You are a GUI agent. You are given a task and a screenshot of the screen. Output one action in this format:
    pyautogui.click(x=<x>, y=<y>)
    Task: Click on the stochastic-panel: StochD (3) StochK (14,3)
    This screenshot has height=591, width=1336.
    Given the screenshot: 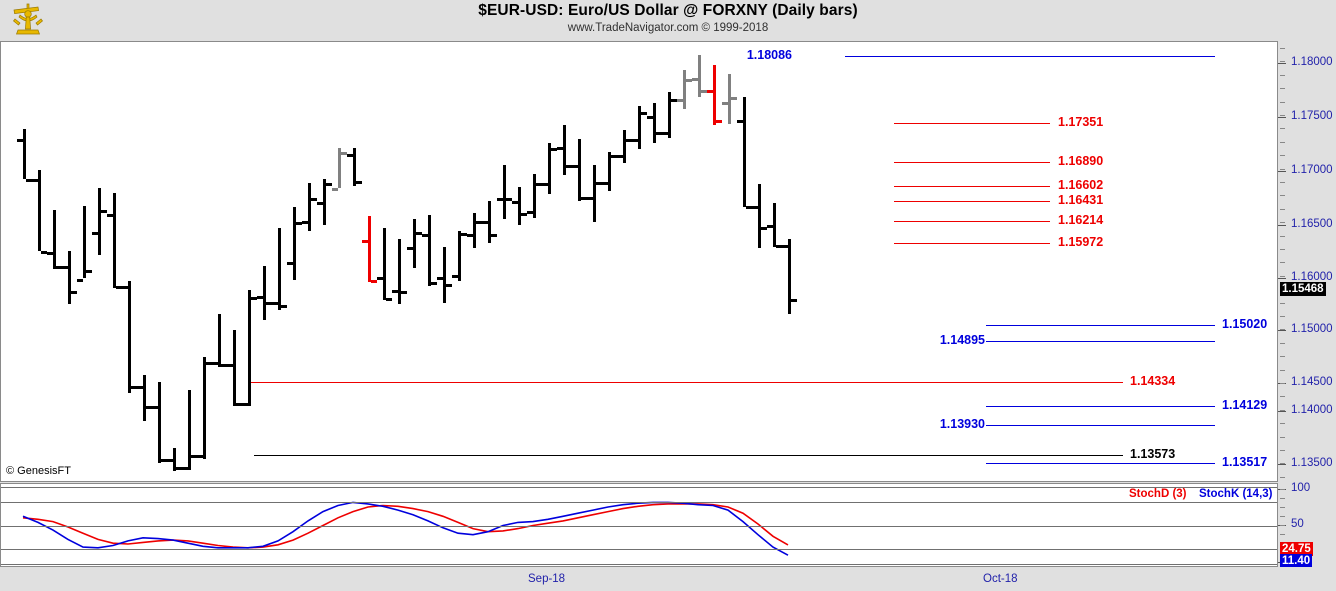 What is the action you would take?
    pyautogui.click(x=639, y=525)
    